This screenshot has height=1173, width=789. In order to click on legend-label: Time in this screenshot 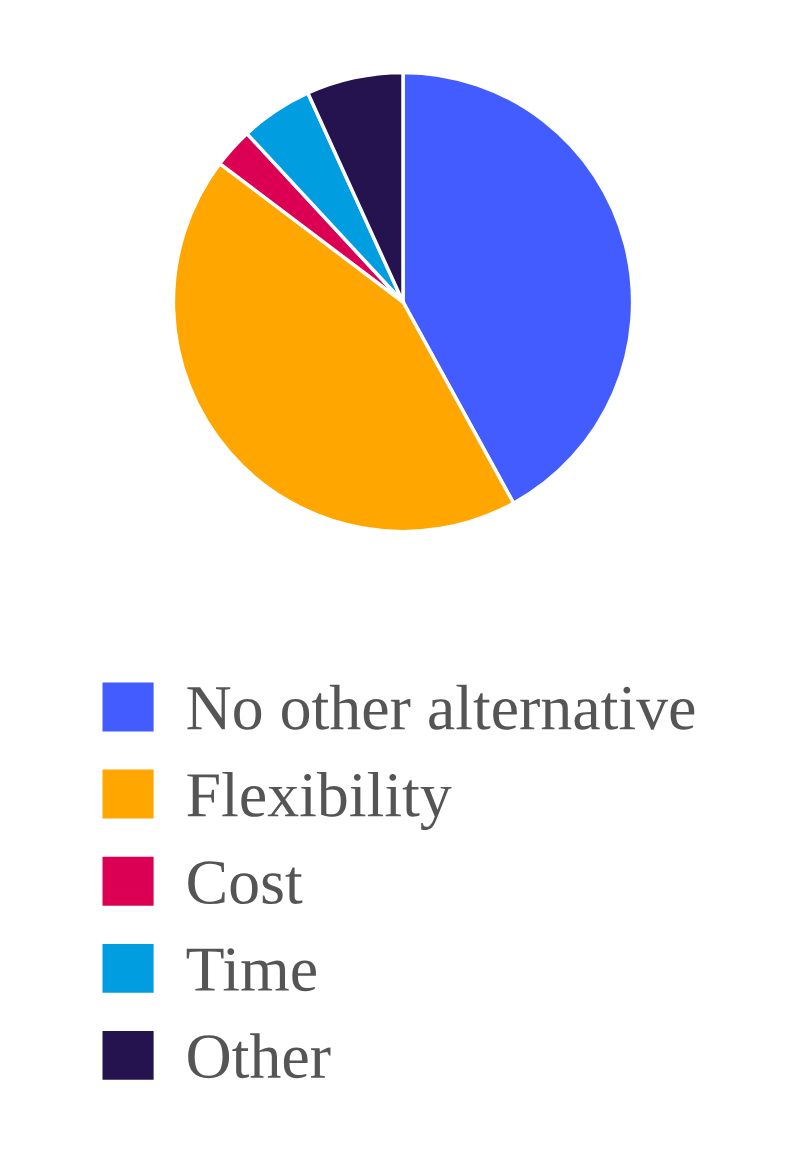, I will do `click(251, 970)`.